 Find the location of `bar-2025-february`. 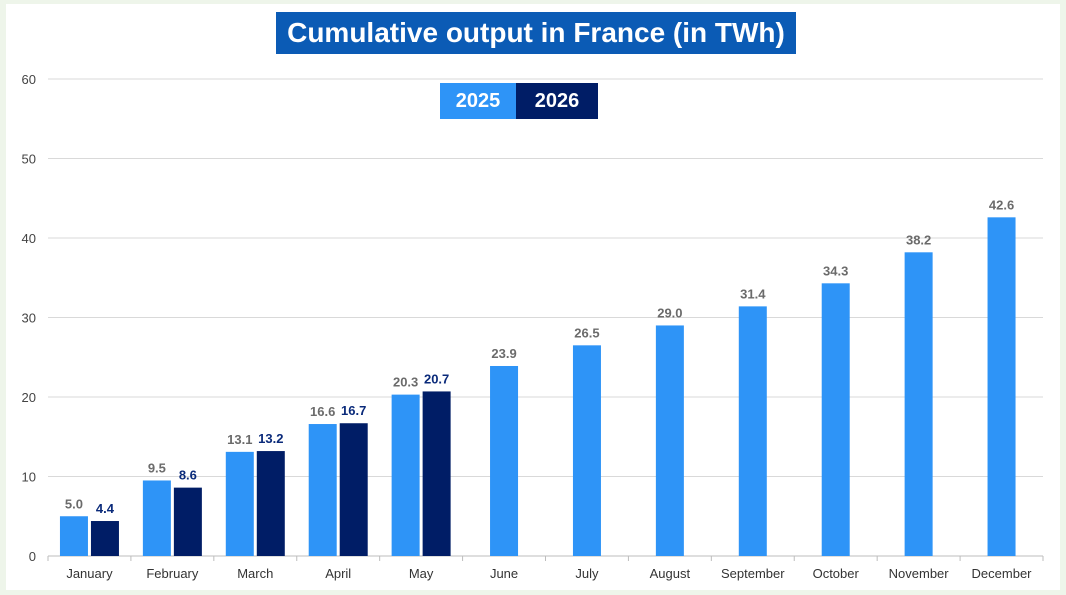

bar-2025-february is located at coordinates (156, 518).